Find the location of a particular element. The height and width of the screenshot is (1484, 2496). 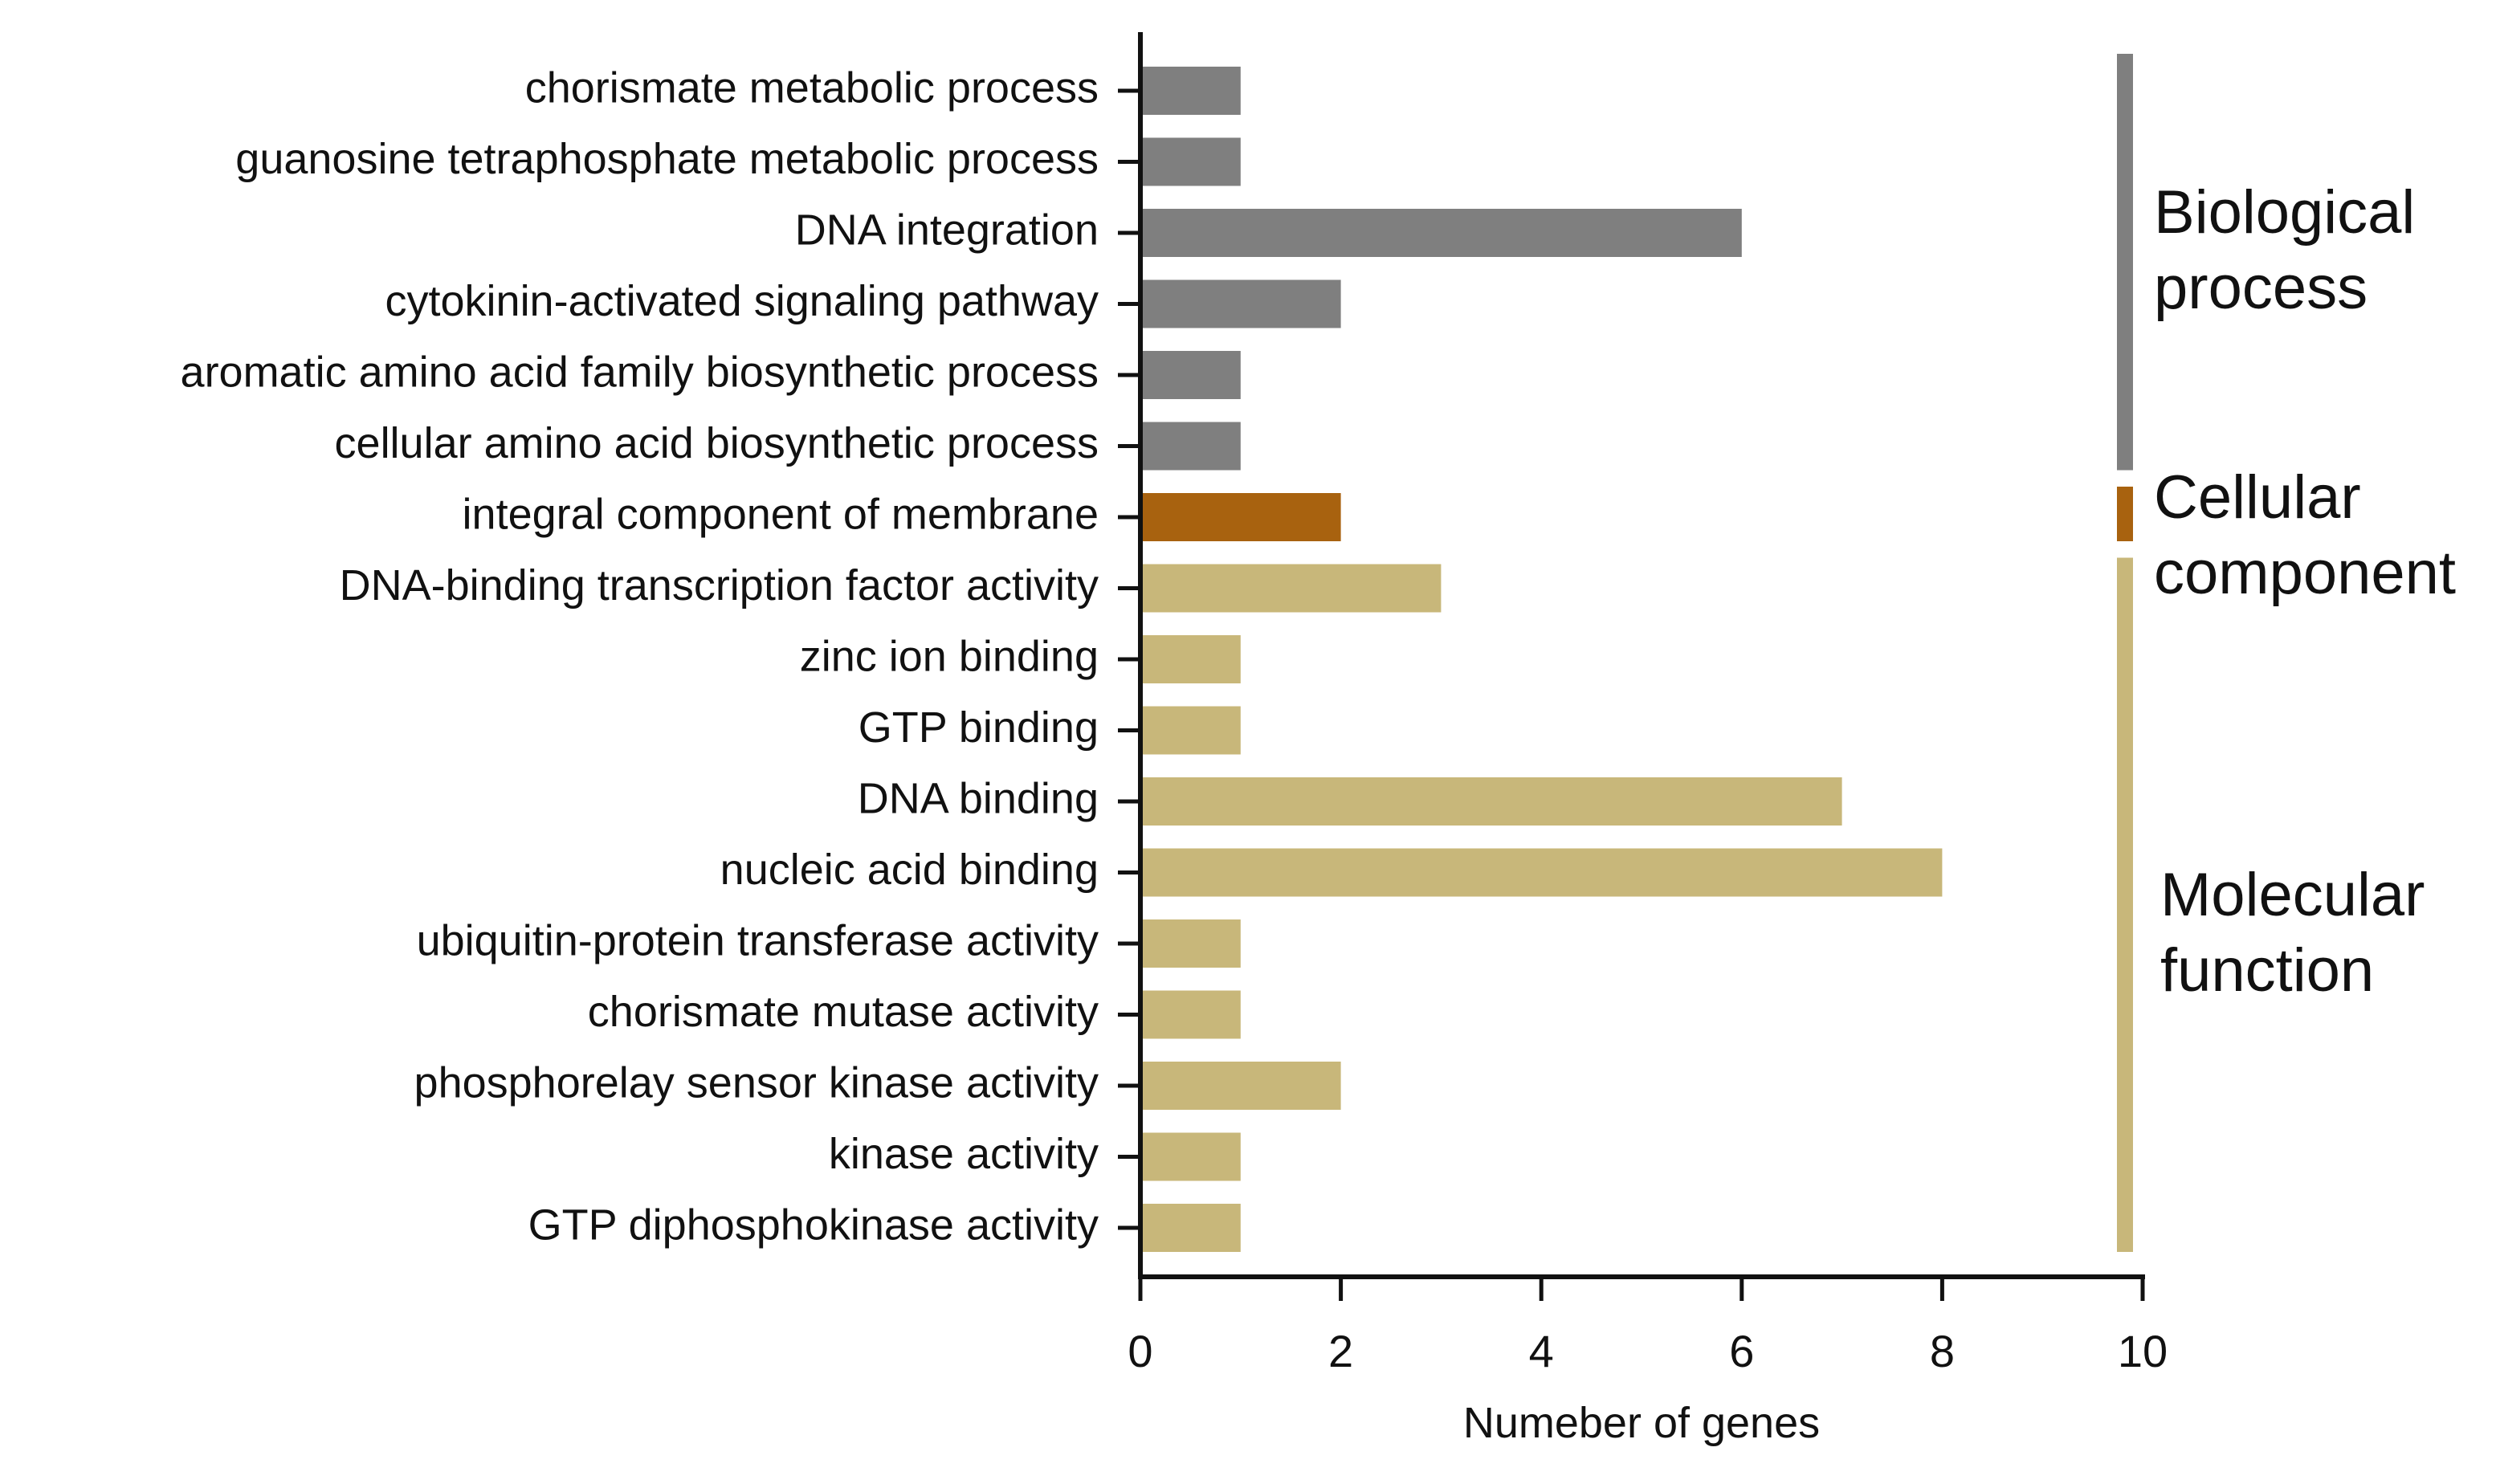

category-label: zinc ion binding is located at coordinates (949, 656).